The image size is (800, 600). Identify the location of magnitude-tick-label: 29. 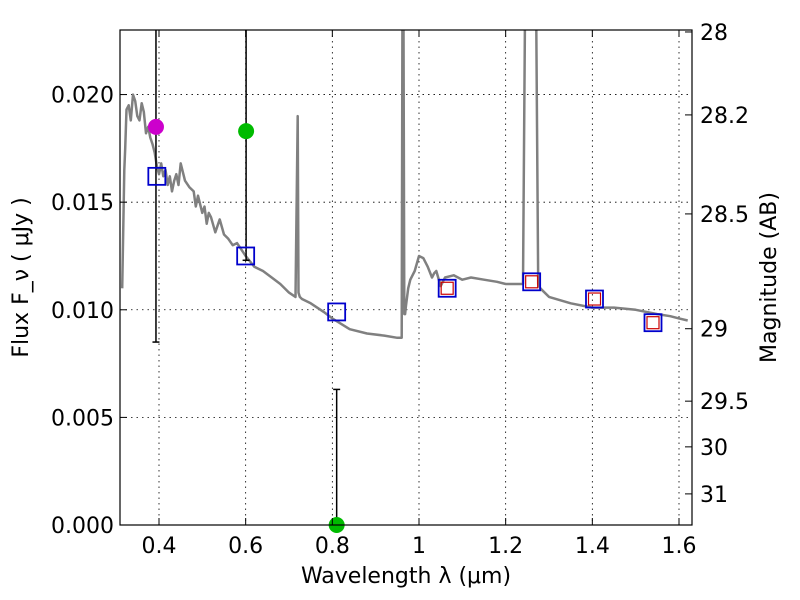
(714, 330).